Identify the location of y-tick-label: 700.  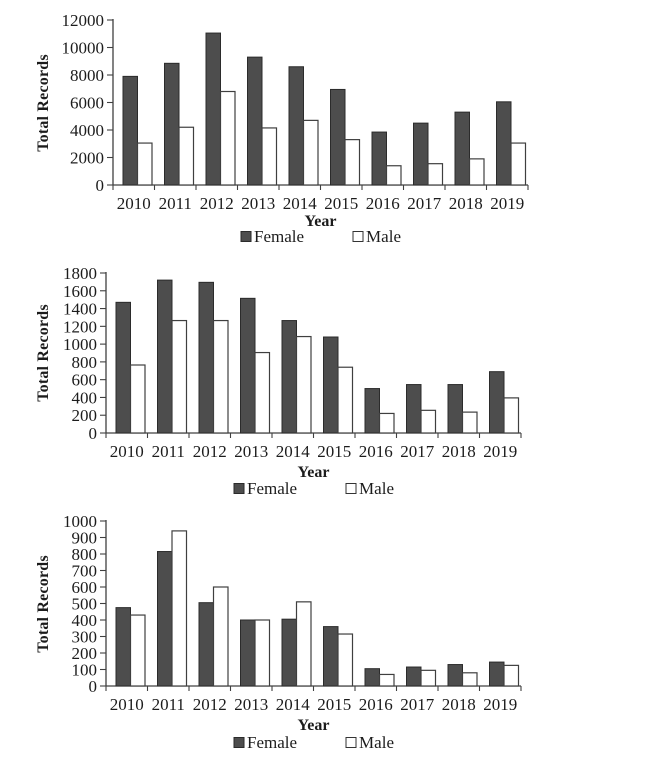
(85, 571).